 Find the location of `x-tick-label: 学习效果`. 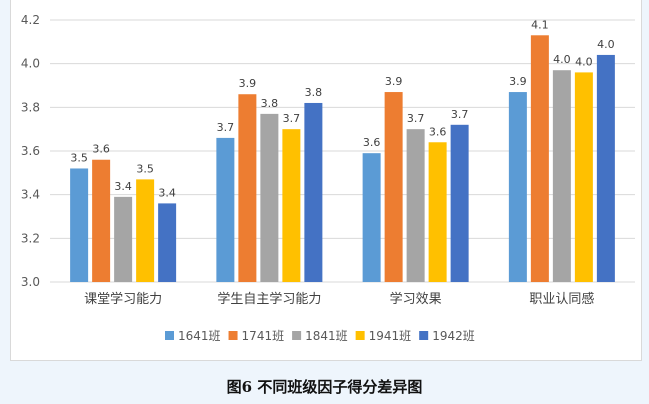

x-tick-label: 学习效果 is located at coordinates (416, 299).